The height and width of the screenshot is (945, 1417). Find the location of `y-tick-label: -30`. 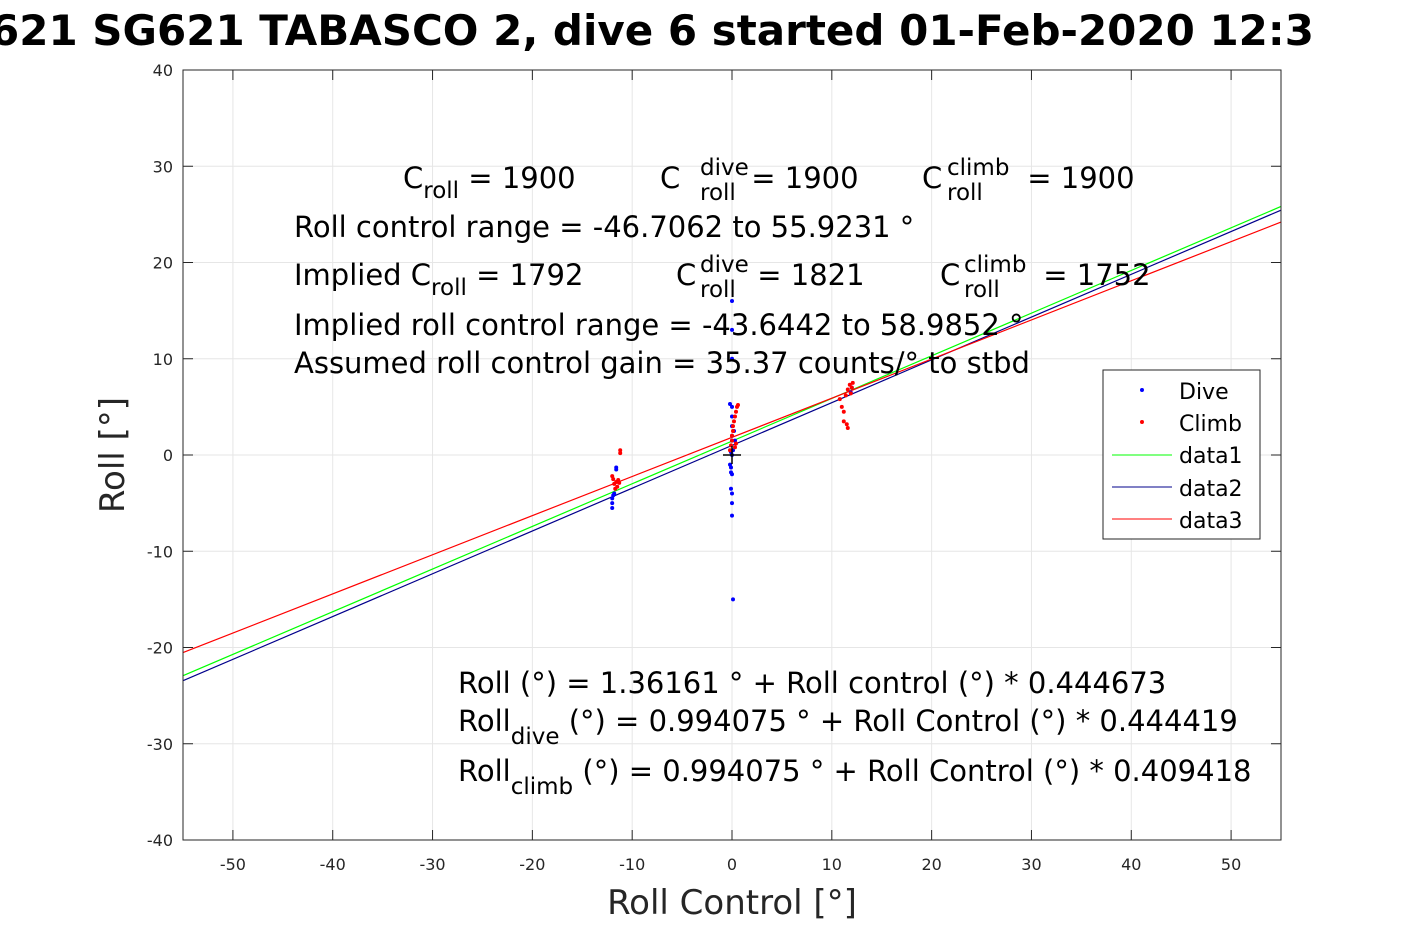

y-tick-label: -30 is located at coordinates (160, 744).